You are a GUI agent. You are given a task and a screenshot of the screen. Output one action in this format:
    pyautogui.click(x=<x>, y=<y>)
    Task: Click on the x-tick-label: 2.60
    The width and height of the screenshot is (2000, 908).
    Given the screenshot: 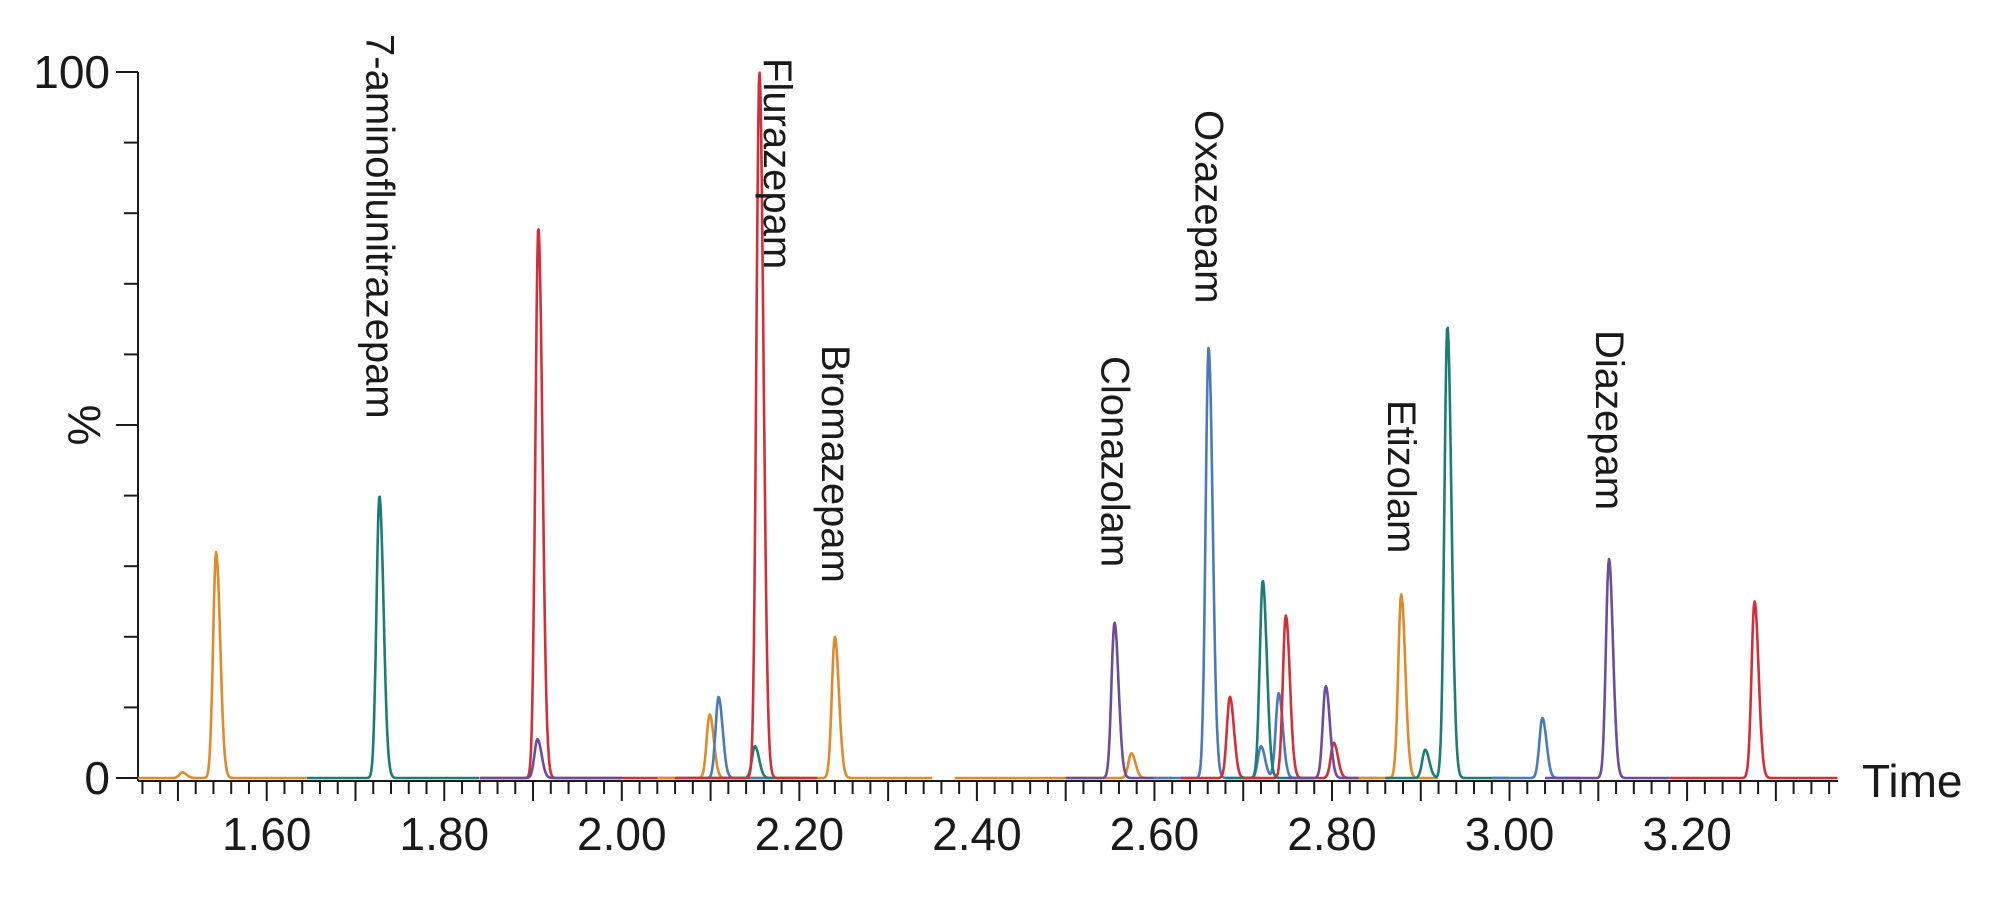 What is the action you would take?
    pyautogui.click(x=1155, y=834)
    